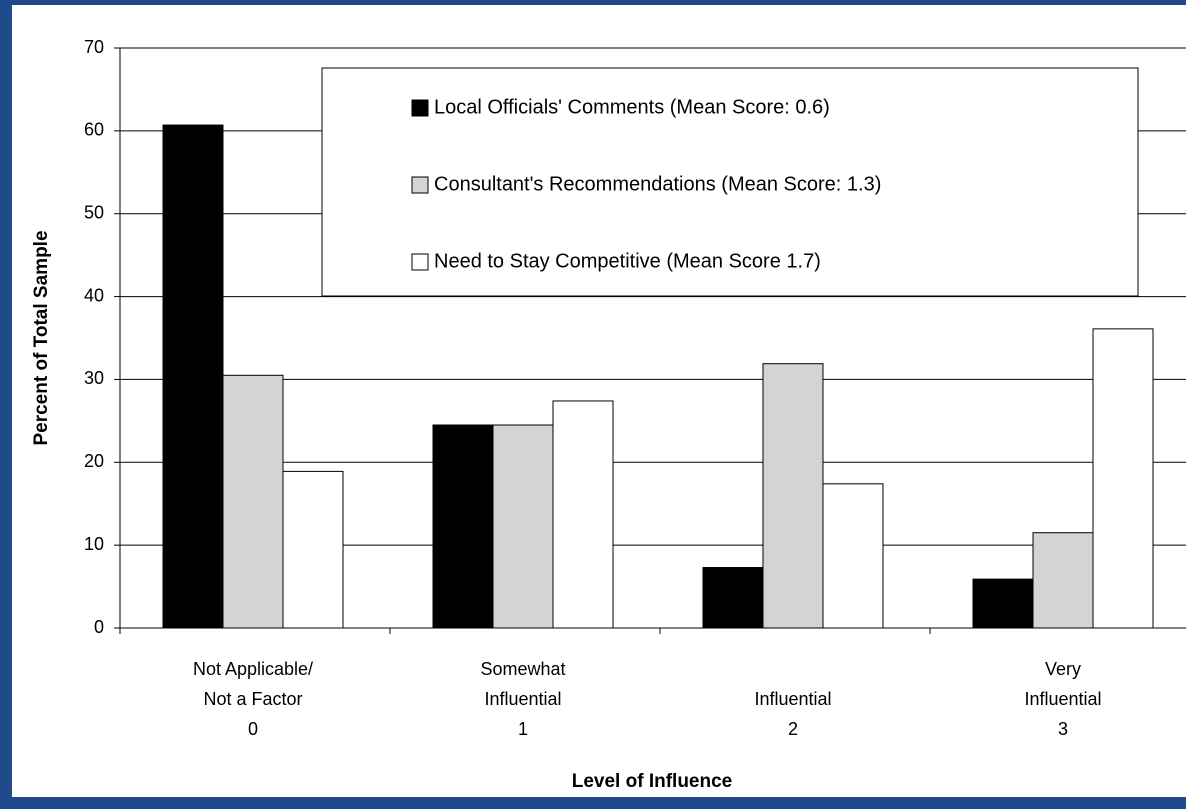  I want to click on x-tick-label: Very, so click(1063, 669).